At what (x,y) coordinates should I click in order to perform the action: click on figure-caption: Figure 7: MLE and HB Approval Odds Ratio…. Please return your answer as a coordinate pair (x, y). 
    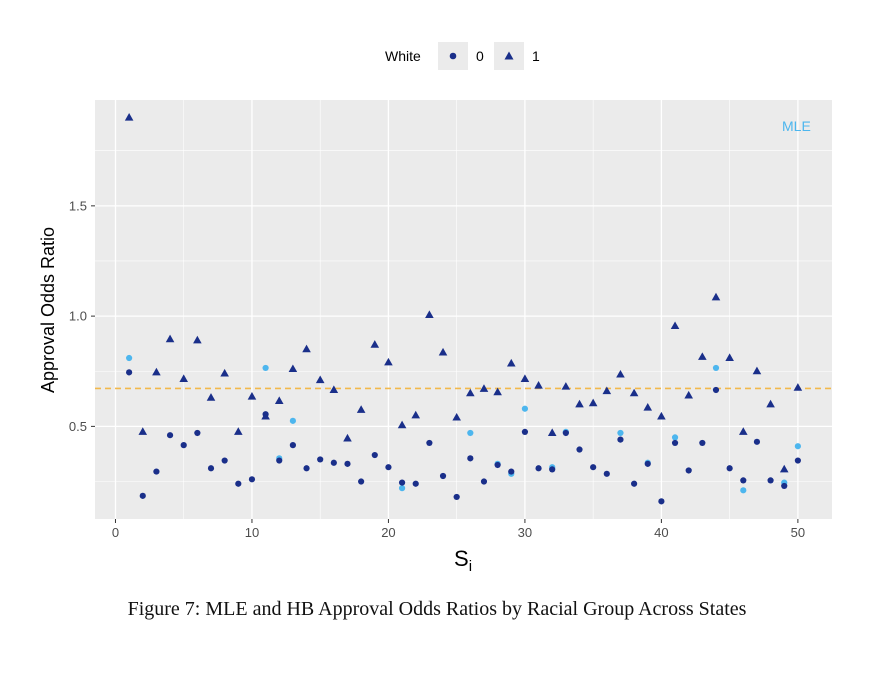
    Looking at the image, I should click on (437, 609).